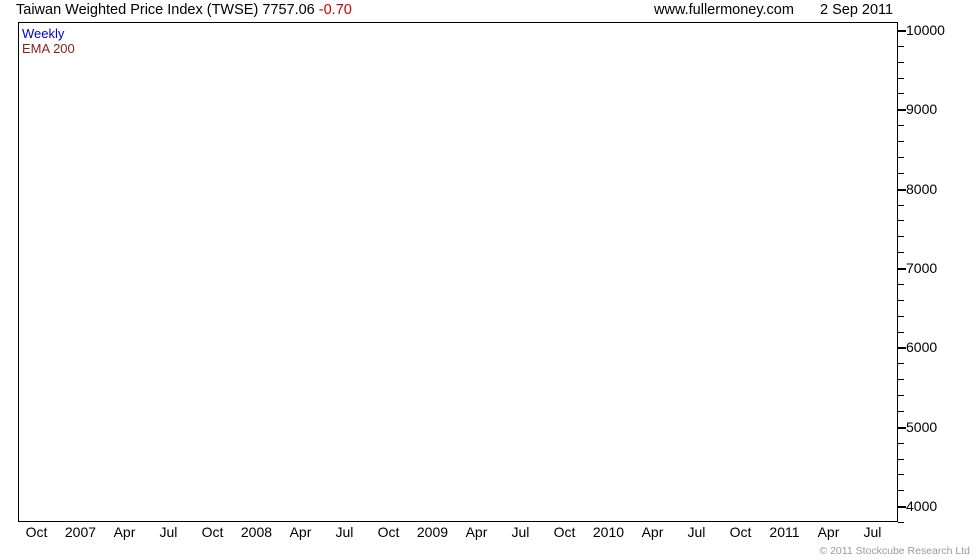  Describe the element at coordinates (432, 532) in the screenshot. I see `x-axis-label: 2009` at that location.